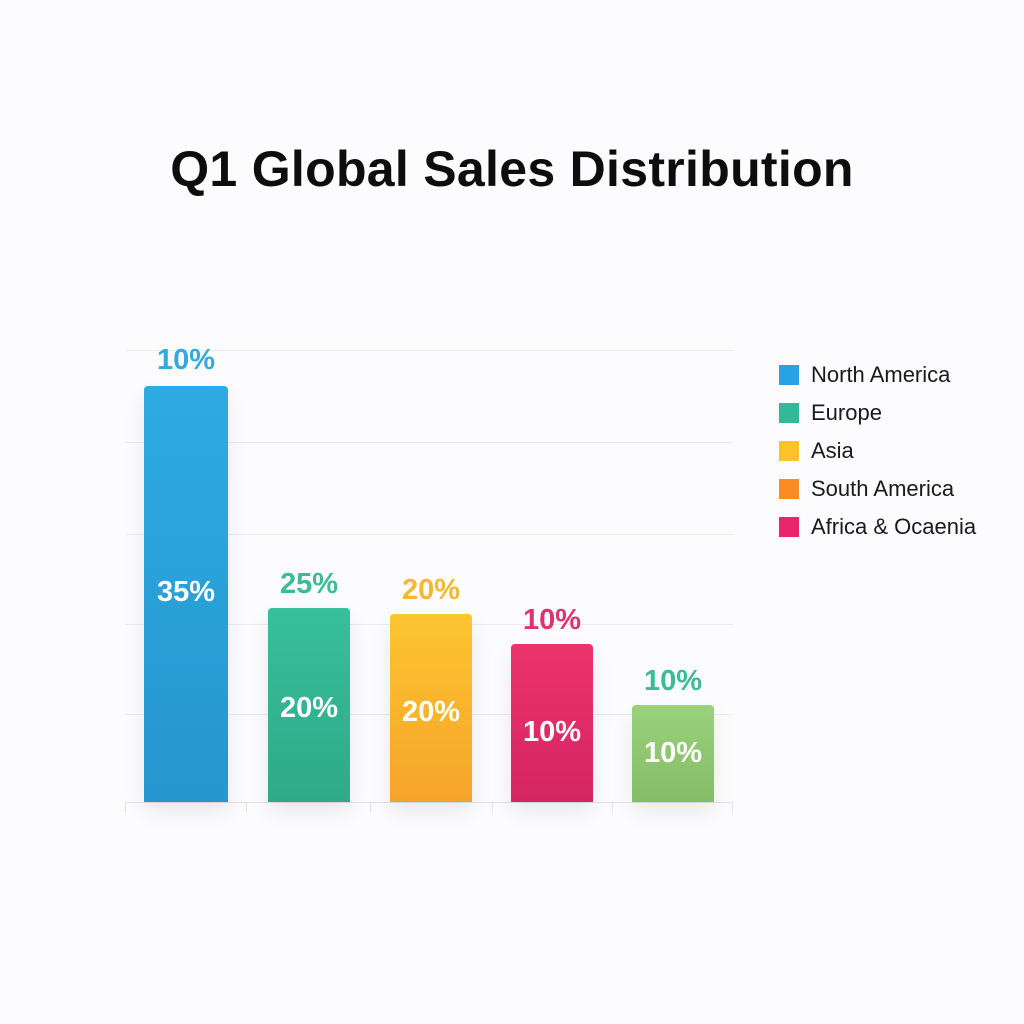  I want to click on bar-south-america: 10%, so click(552, 723).